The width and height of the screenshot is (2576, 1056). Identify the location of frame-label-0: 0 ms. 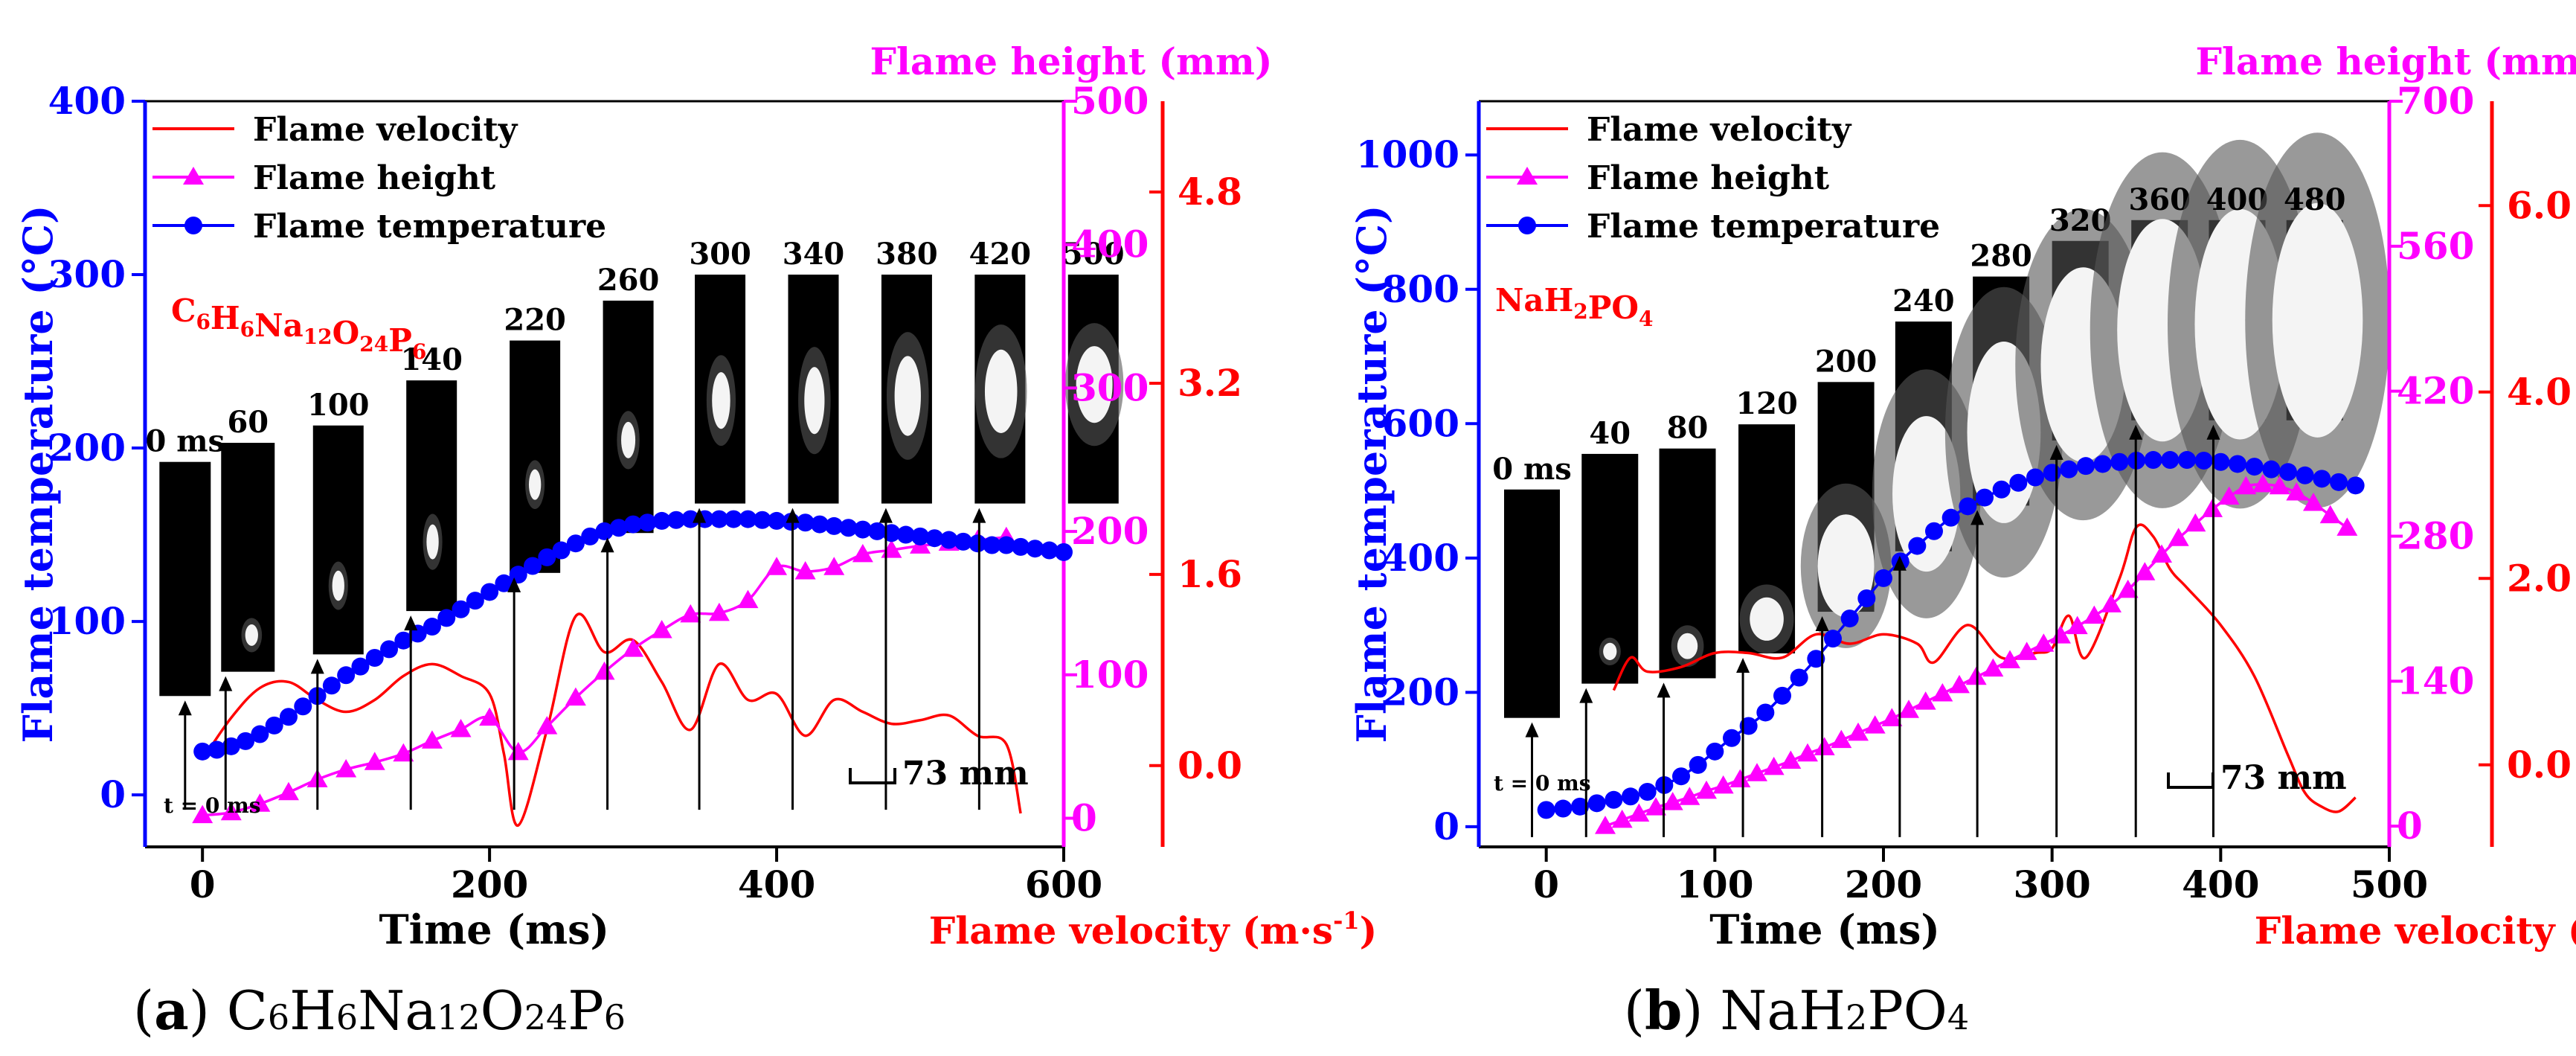
(1532, 469).